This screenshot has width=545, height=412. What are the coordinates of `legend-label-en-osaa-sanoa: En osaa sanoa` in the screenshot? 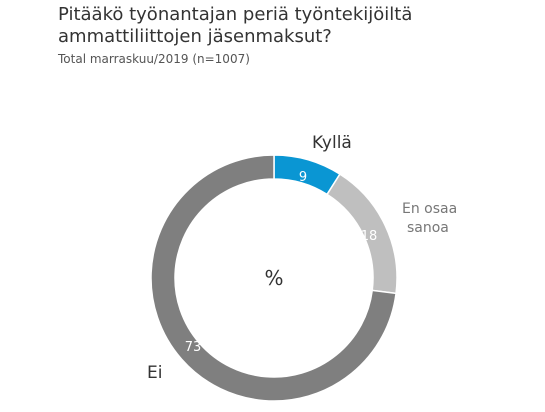 It's located at (429, 218).